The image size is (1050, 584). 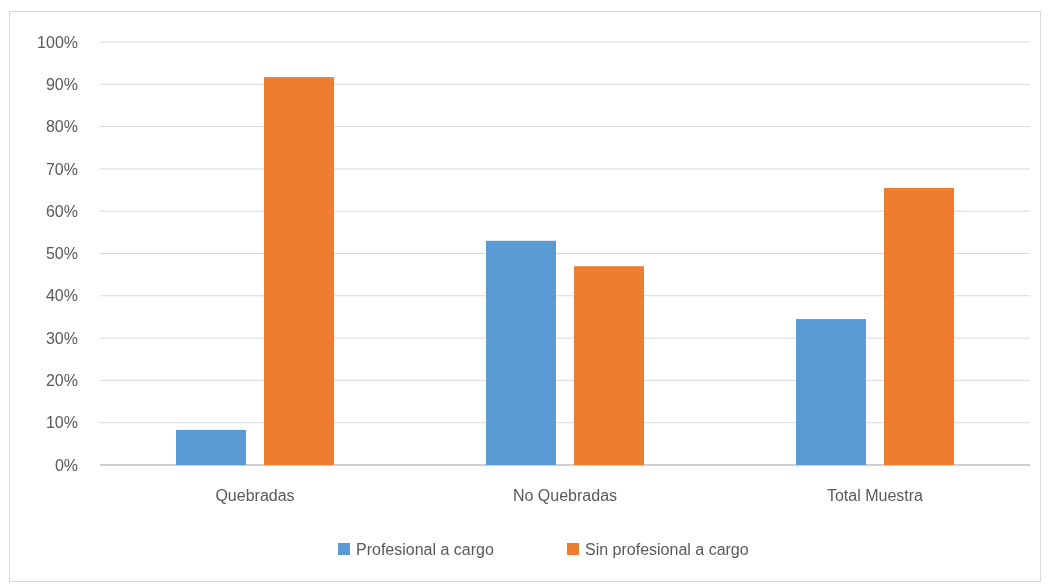 I want to click on y-tick-label: 0%, so click(x=66, y=465).